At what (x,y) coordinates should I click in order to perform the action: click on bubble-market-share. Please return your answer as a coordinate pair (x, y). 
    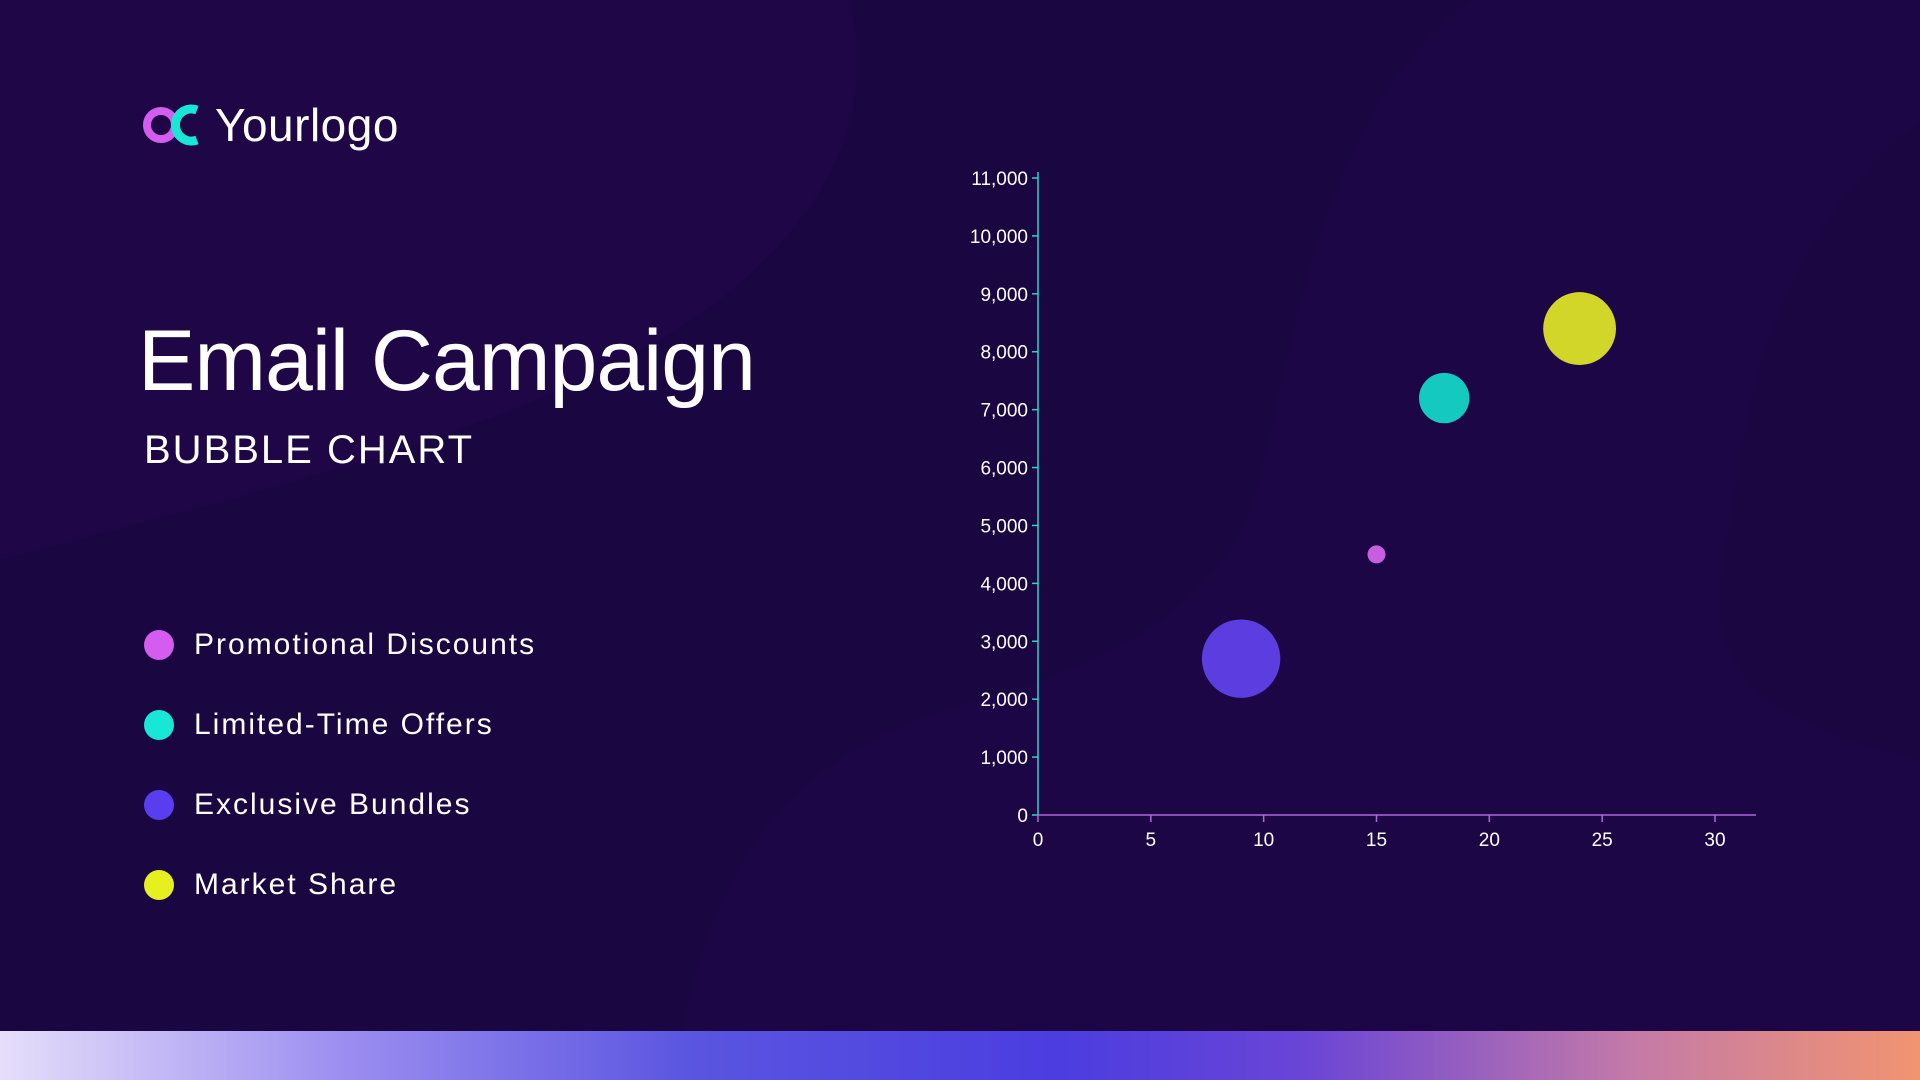
    Looking at the image, I should click on (1579, 328).